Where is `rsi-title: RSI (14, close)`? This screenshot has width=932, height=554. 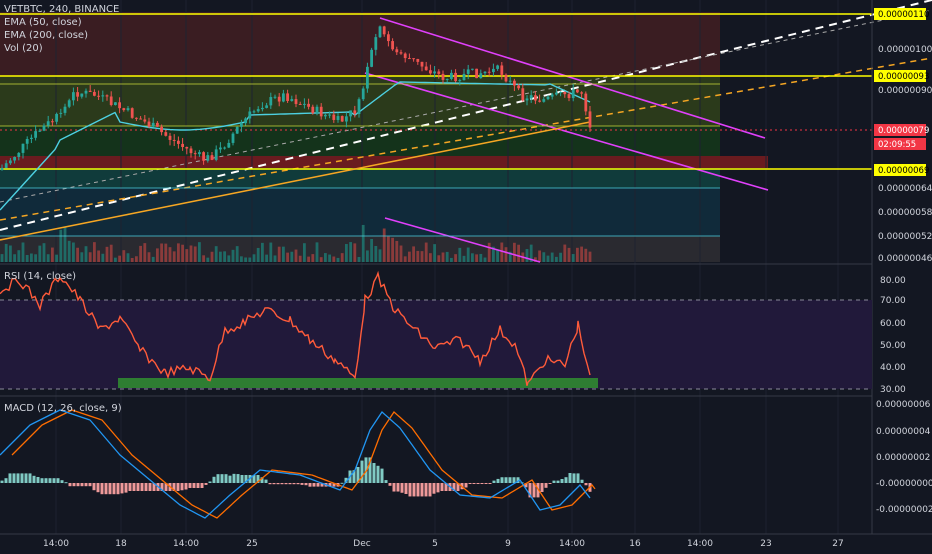 rsi-title: RSI (14, close) is located at coordinates (40, 276).